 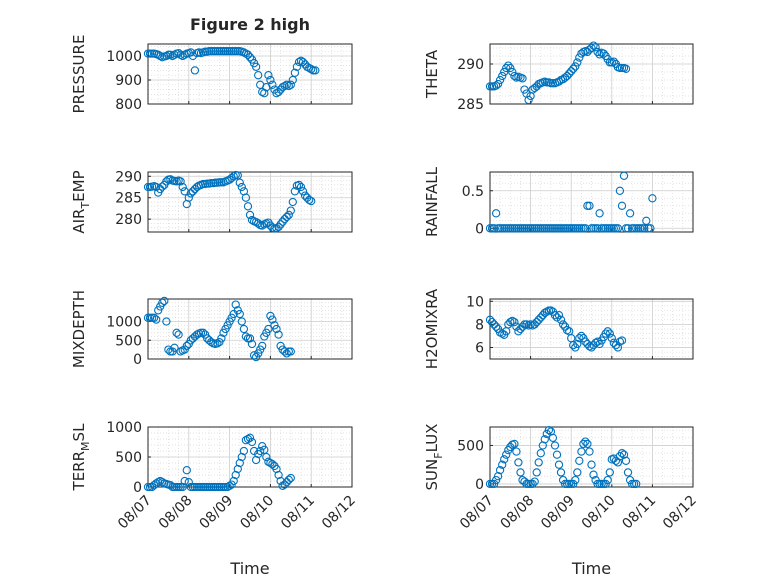 What do you see at coordinates (128, 81) in the screenshot?
I see `y-tick-label: 900` at bounding box center [128, 81].